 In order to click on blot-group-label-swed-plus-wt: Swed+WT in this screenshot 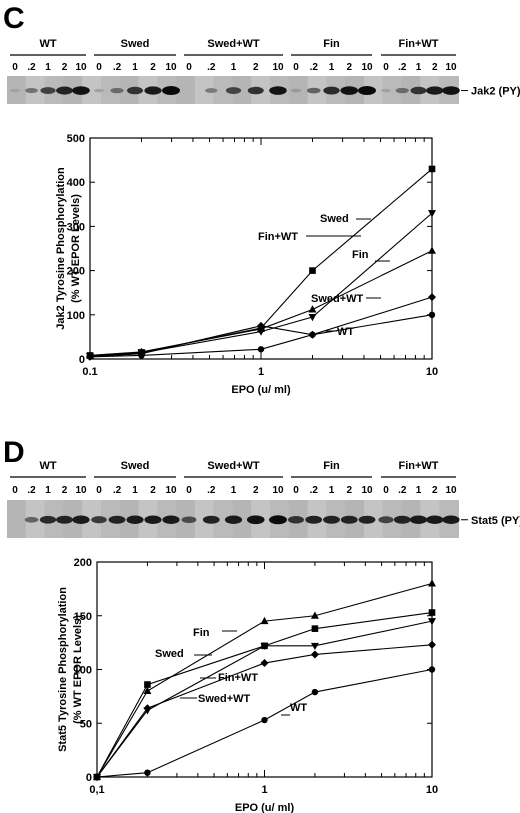, I will do `click(233, 466)`.